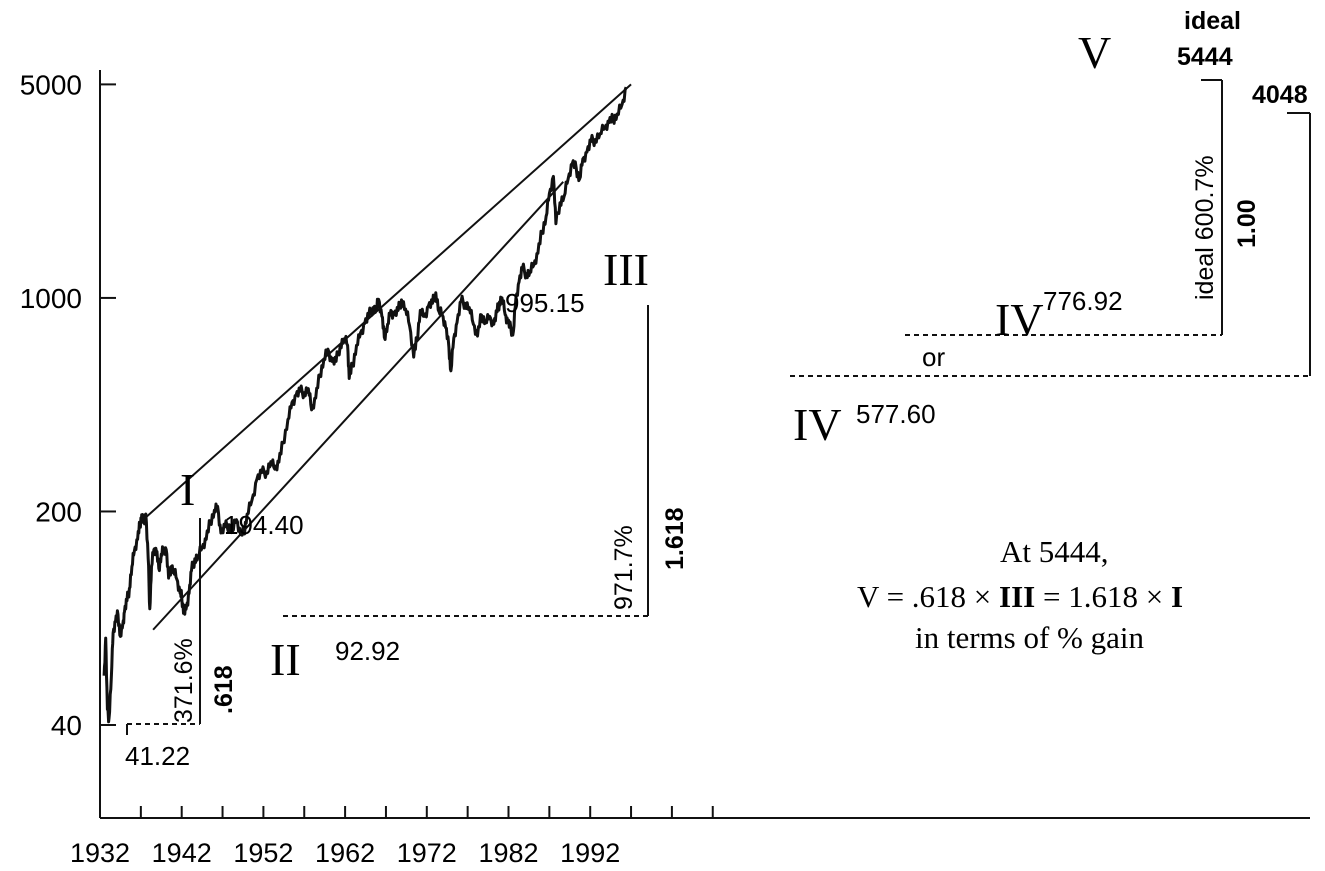 This screenshot has width=1325, height=871. Describe the element at coordinates (345, 853) in the screenshot. I see `x-tick-label: 1962` at that location.